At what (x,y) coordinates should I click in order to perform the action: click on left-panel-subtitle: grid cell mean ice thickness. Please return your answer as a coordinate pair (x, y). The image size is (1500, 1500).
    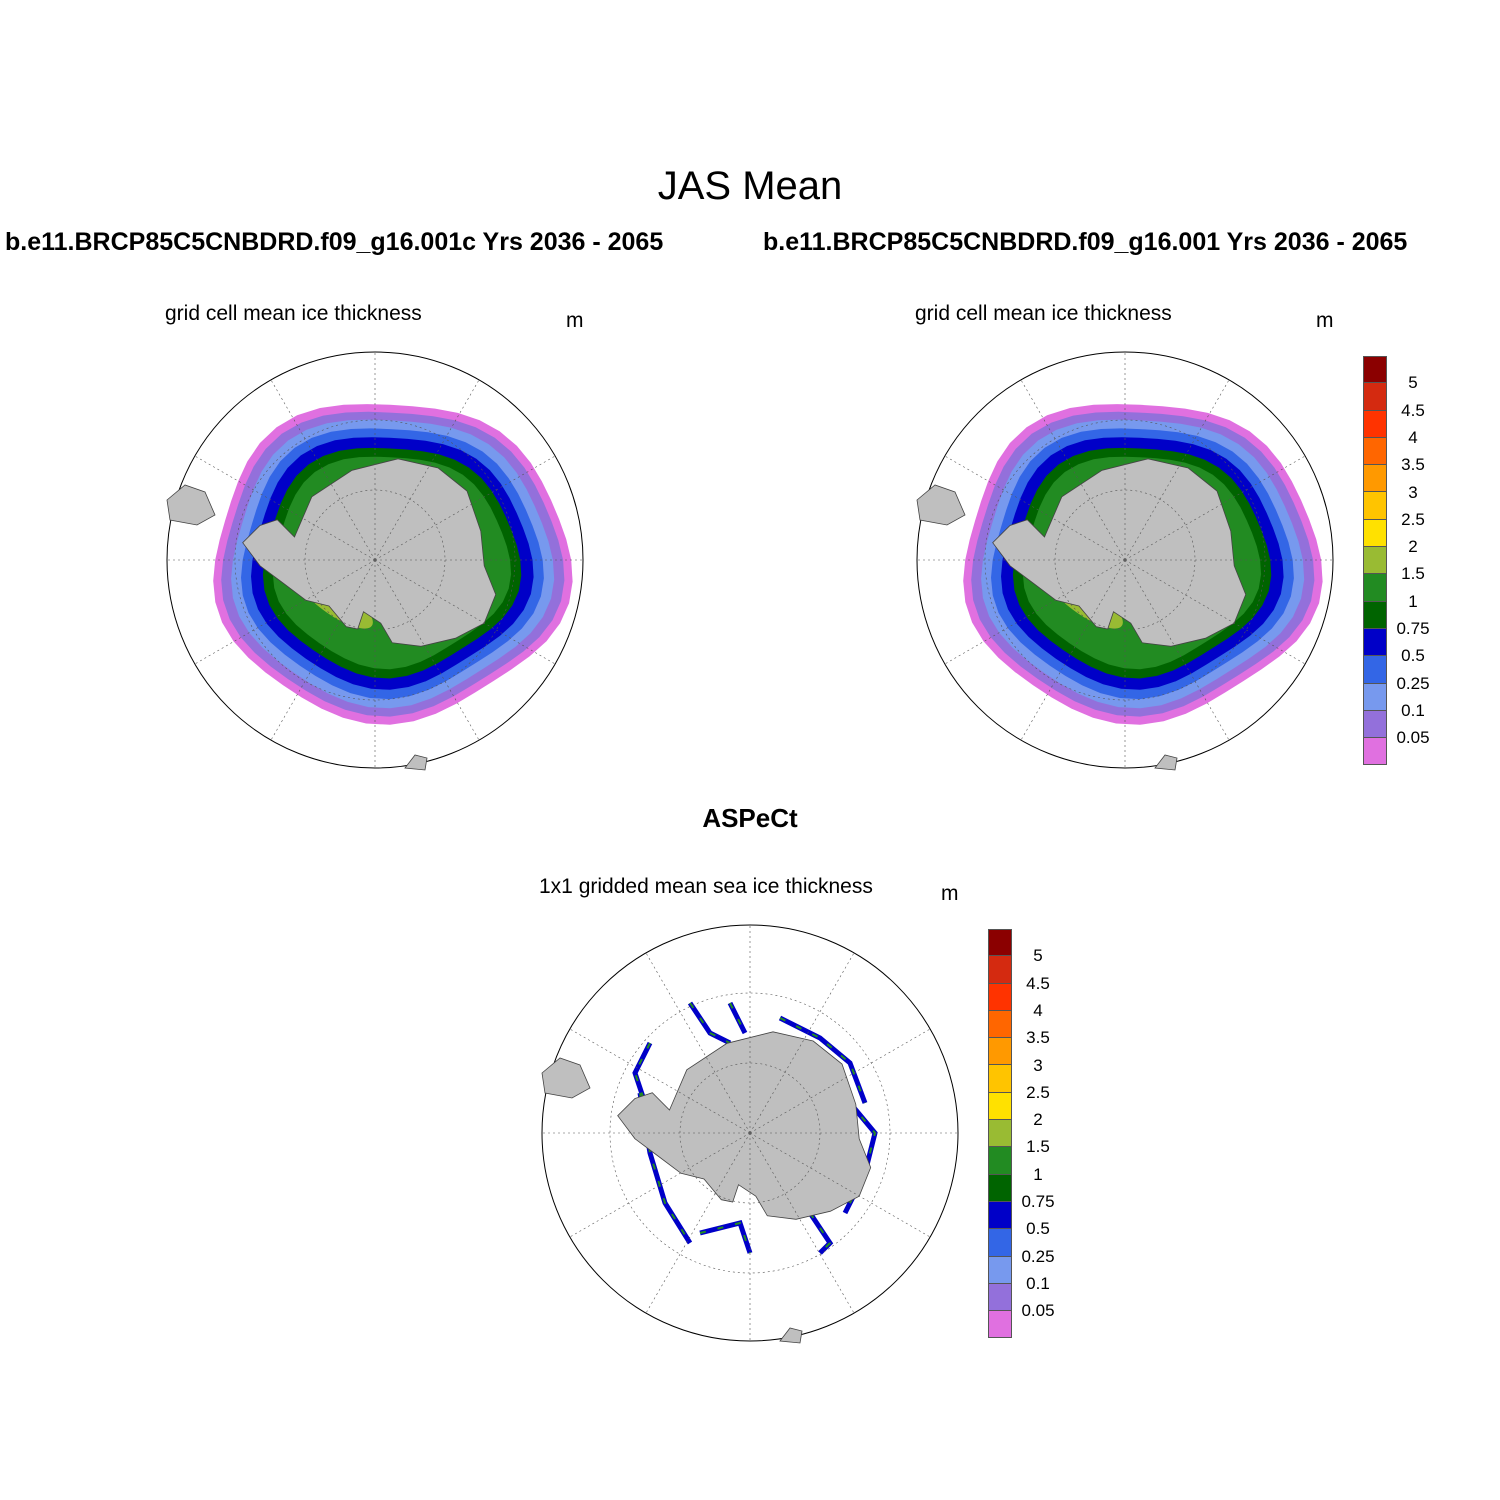
    Looking at the image, I should click on (293, 313).